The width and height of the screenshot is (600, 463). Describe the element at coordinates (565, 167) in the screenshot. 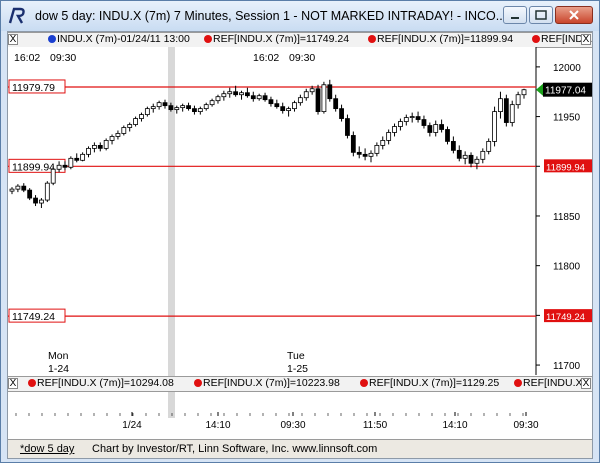

I see `reference-axis-label: 11899.94` at that location.